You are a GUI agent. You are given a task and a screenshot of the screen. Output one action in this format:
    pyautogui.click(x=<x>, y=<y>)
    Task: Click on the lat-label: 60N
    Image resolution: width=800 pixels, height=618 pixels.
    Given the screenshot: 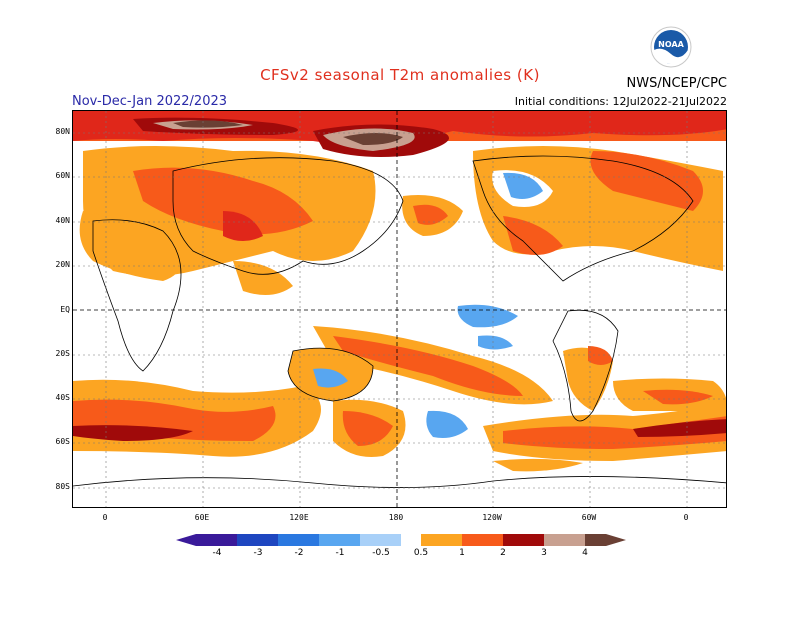 What is the action you would take?
    pyautogui.click(x=62, y=175)
    